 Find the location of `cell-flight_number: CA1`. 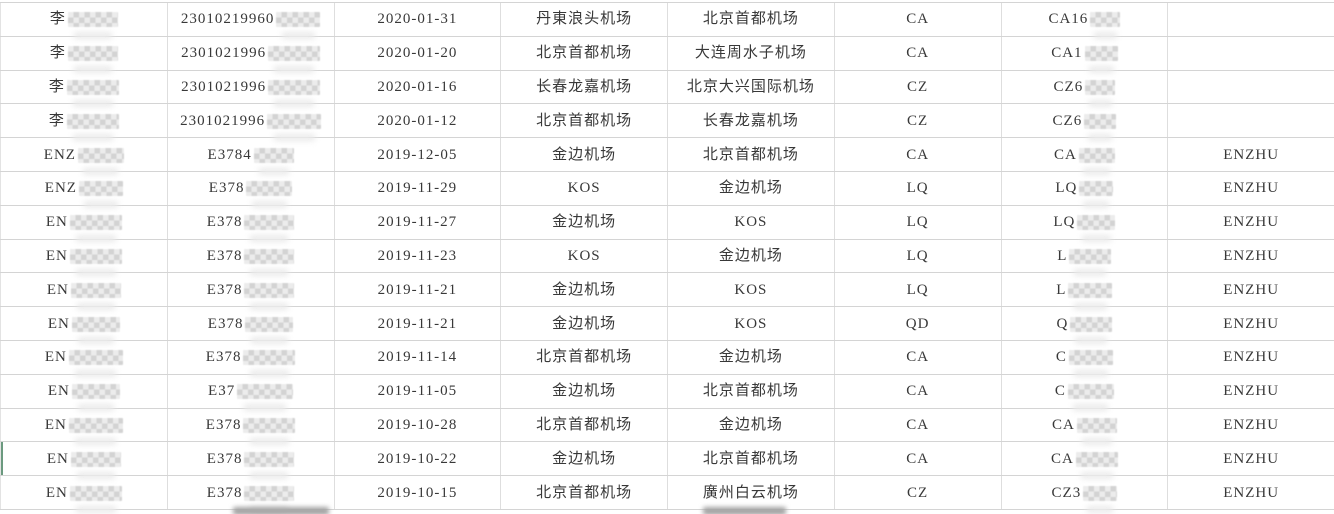

cell-flight_number: CA1 is located at coordinates (1085, 53).